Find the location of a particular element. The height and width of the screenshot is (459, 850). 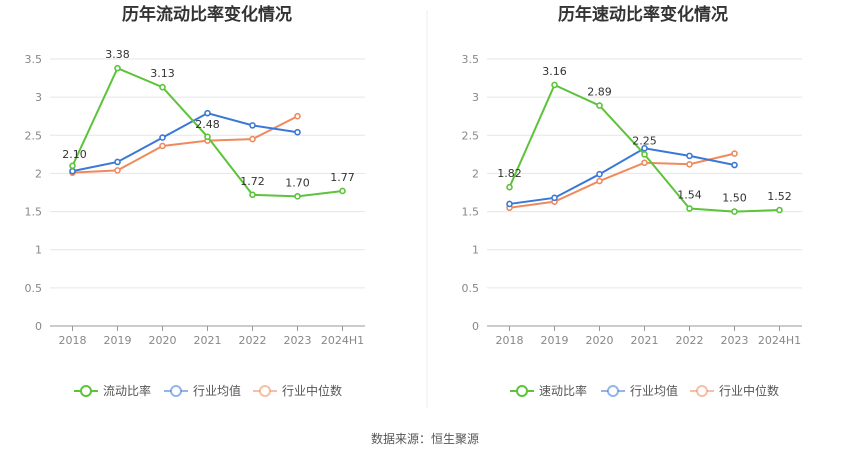

legend-label: 流动比率 is located at coordinates (127, 390).